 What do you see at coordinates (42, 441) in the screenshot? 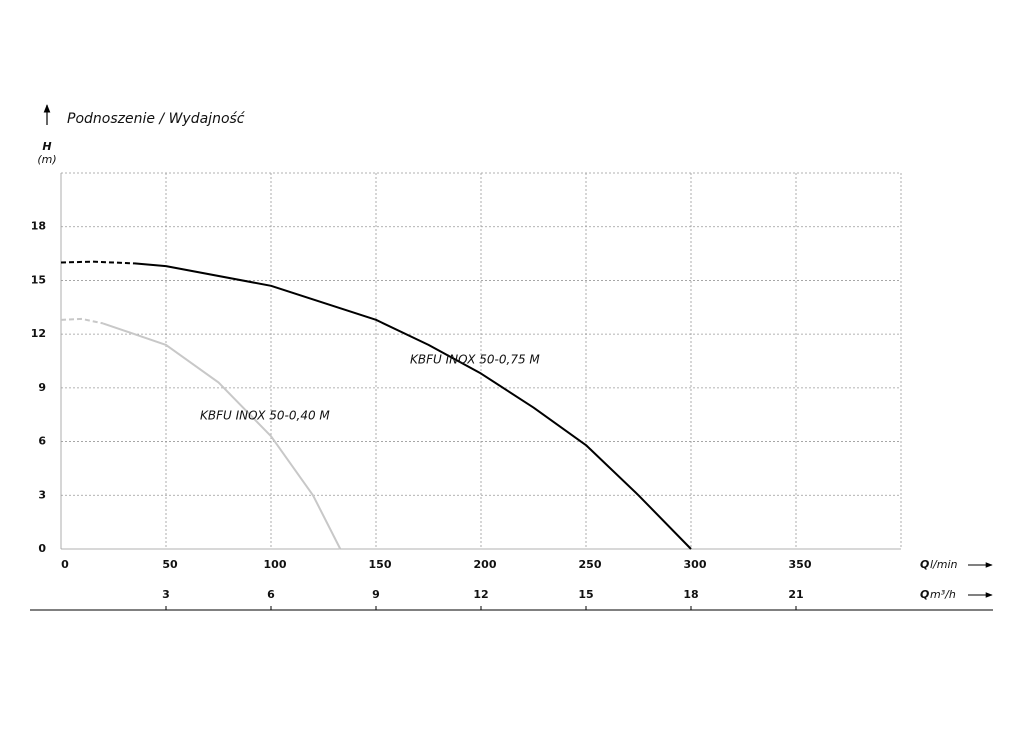
I see `y-tick-label: 6` at bounding box center [42, 441].